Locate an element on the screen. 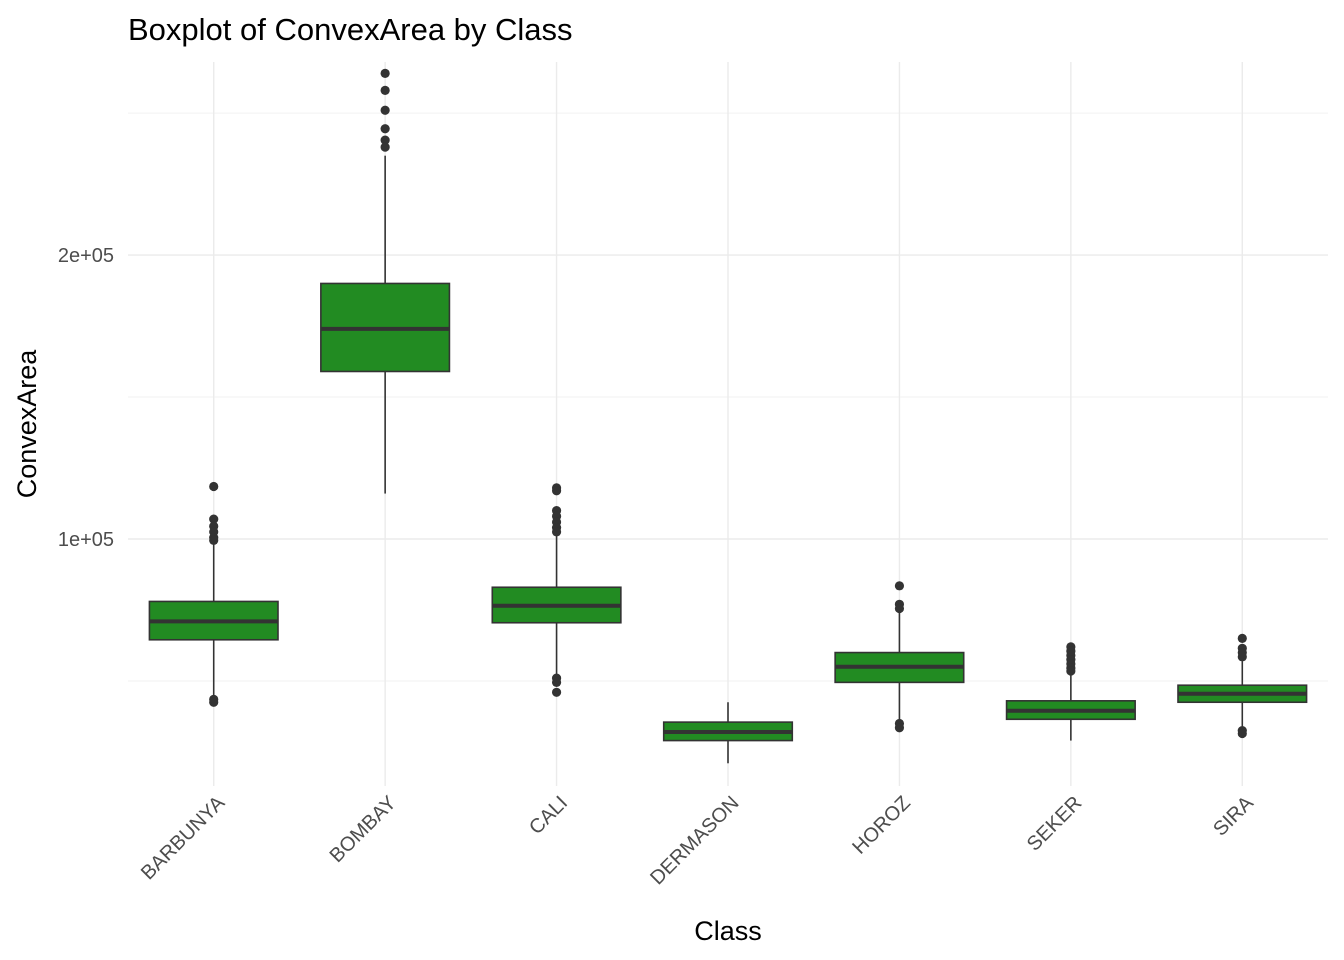 The image size is (1344, 960). box-group-horoz is located at coordinates (899, 657).